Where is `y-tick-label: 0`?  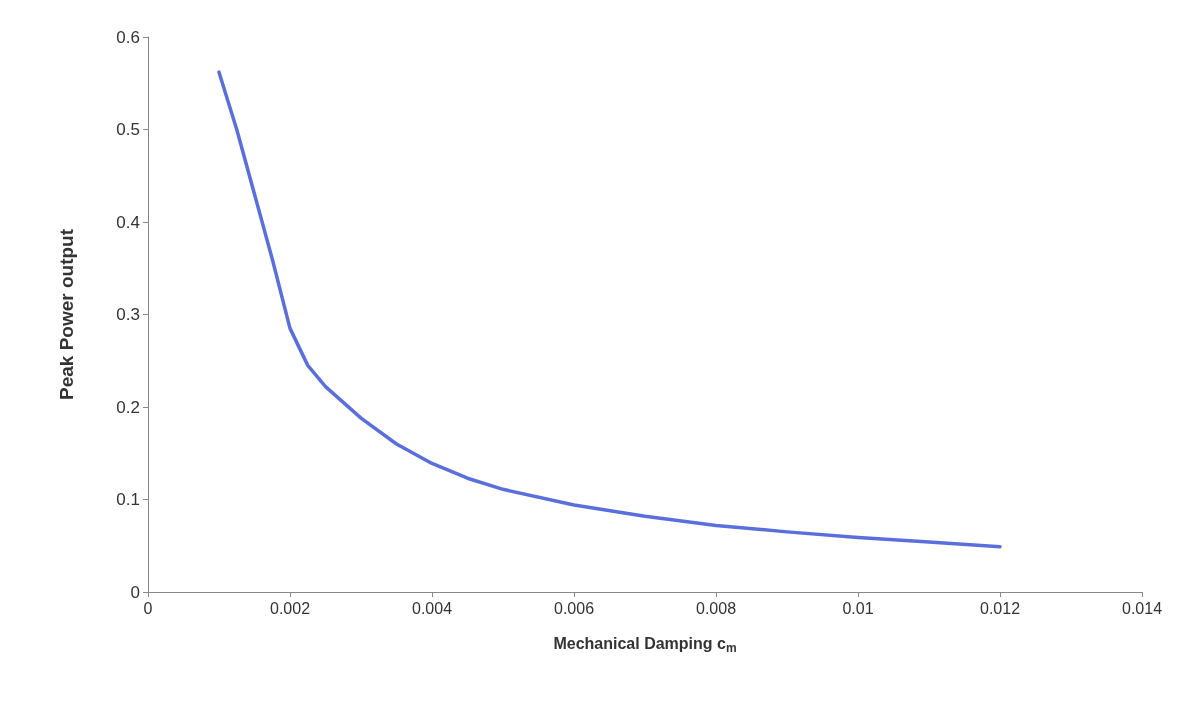 y-tick-label: 0 is located at coordinates (135, 592).